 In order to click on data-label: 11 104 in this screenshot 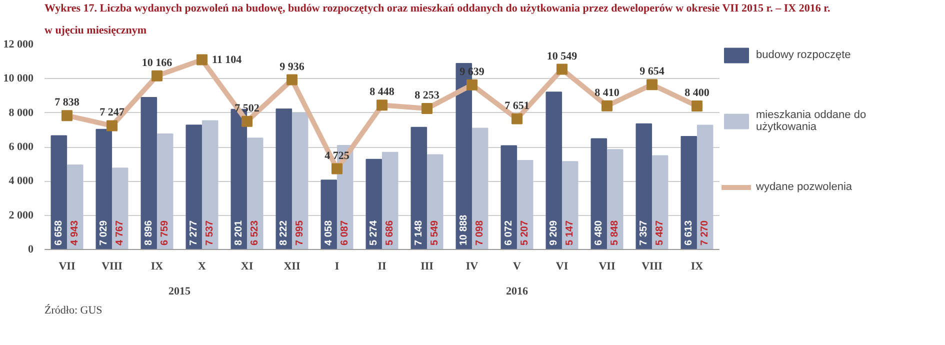, I will do `click(227, 60)`.